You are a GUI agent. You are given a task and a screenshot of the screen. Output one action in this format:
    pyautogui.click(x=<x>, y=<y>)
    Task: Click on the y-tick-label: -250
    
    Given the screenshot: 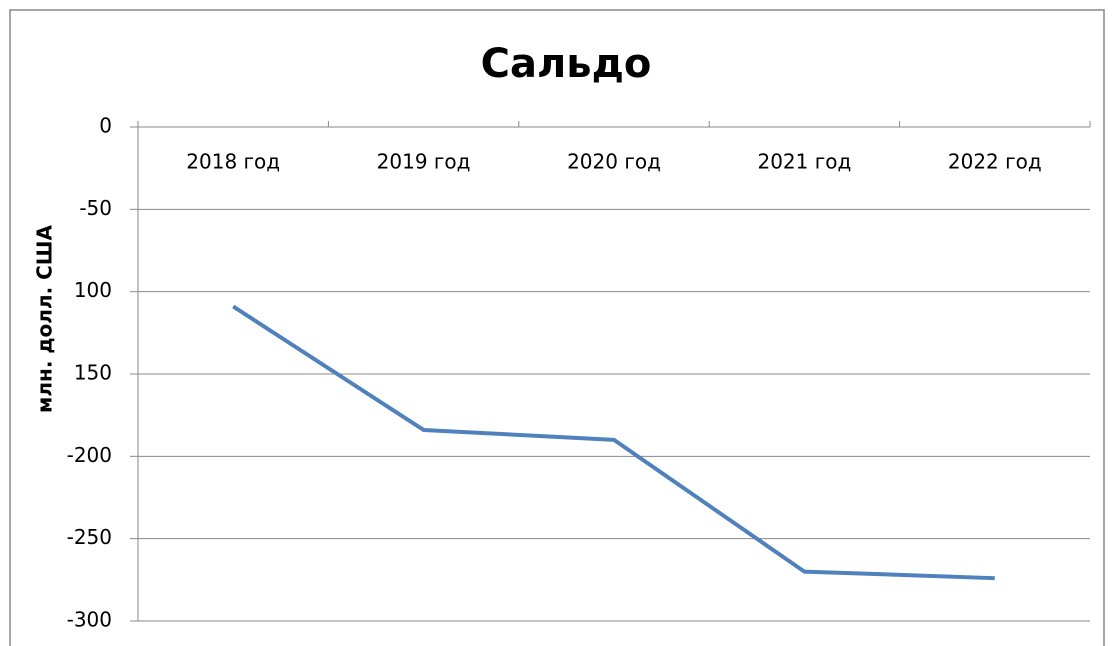 What is the action you would take?
    pyautogui.click(x=89, y=537)
    